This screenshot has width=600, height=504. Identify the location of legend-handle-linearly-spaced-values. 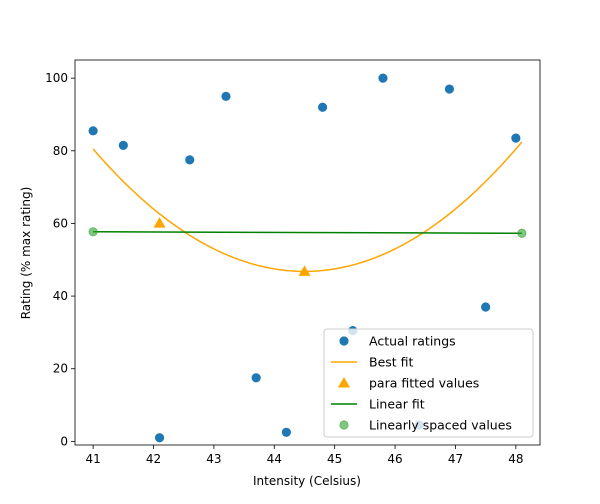
(344, 425).